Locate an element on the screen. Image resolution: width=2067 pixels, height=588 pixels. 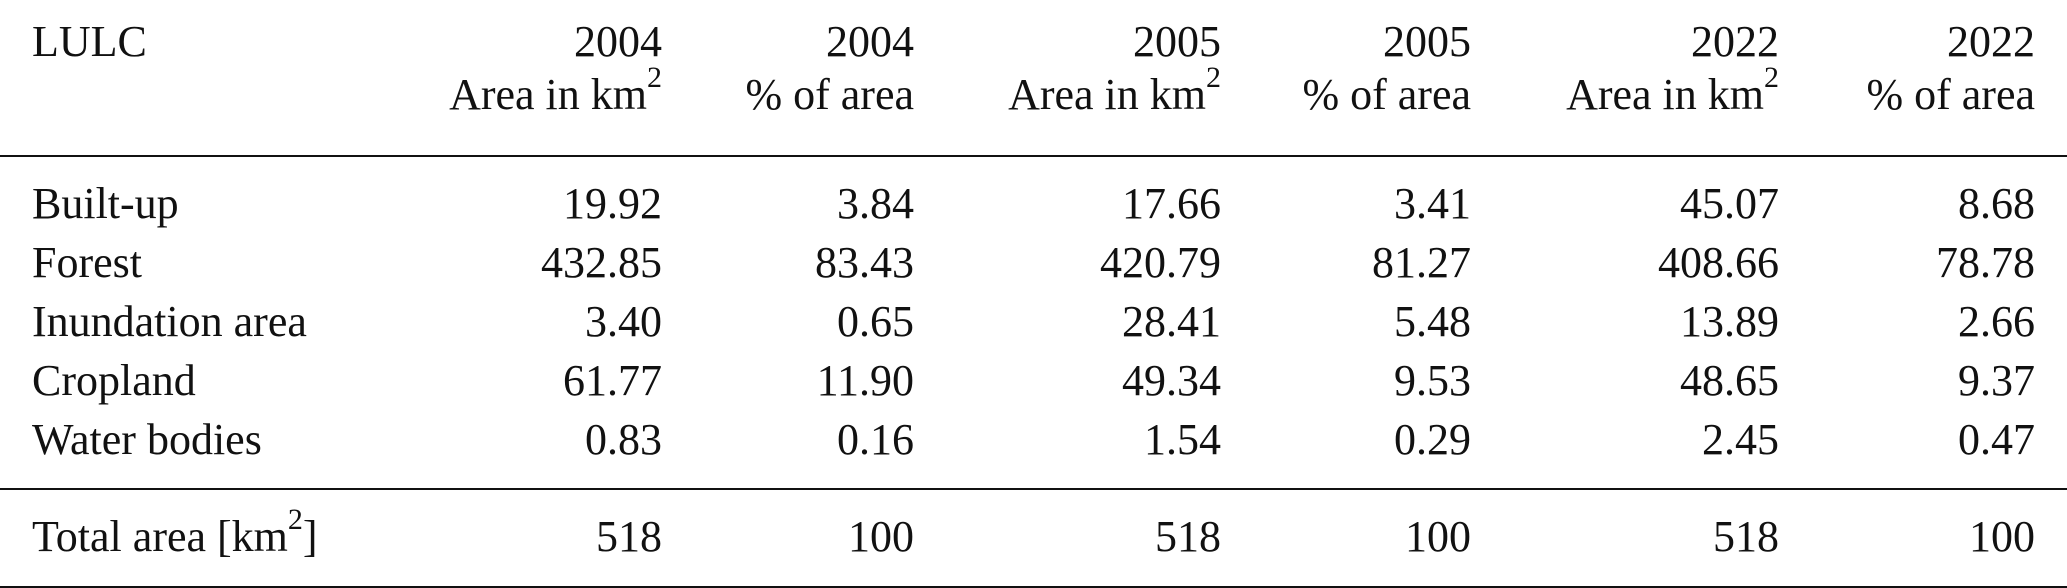
cell-2004-pct: 11.90 is located at coordinates (865, 380).